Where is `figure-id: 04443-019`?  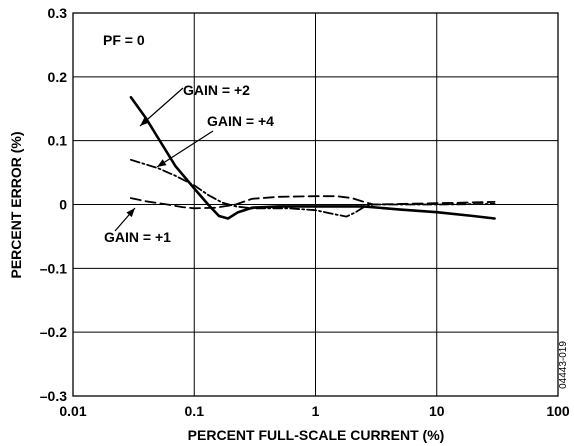
figure-id: 04443-019 is located at coordinates (563, 365).